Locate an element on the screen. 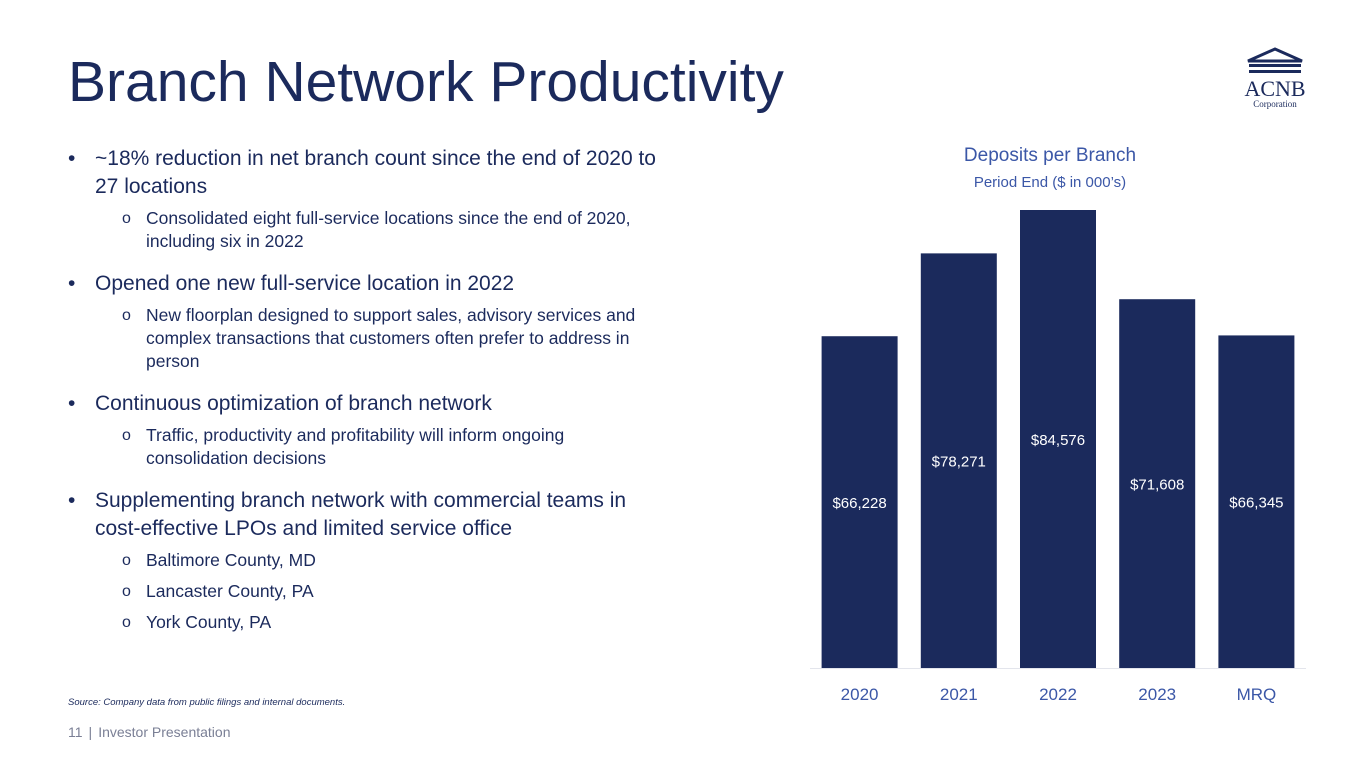 The image size is (1365, 768). footer: 11 | Investor Presentation is located at coordinates (149, 732).